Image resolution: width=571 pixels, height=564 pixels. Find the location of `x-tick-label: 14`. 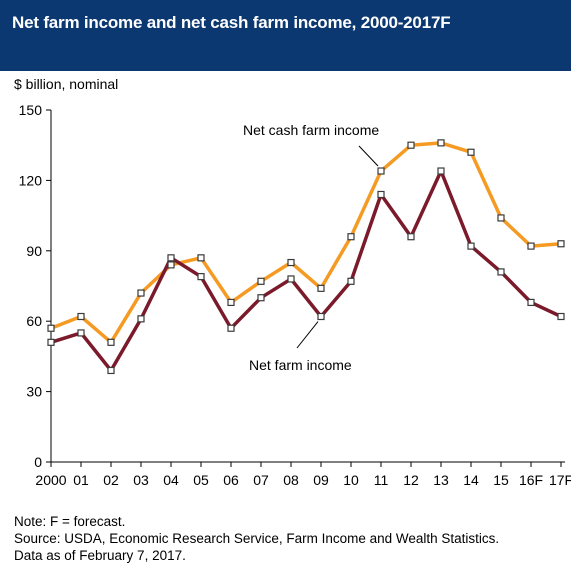

x-tick-label: 14 is located at coordinates (471, 480).